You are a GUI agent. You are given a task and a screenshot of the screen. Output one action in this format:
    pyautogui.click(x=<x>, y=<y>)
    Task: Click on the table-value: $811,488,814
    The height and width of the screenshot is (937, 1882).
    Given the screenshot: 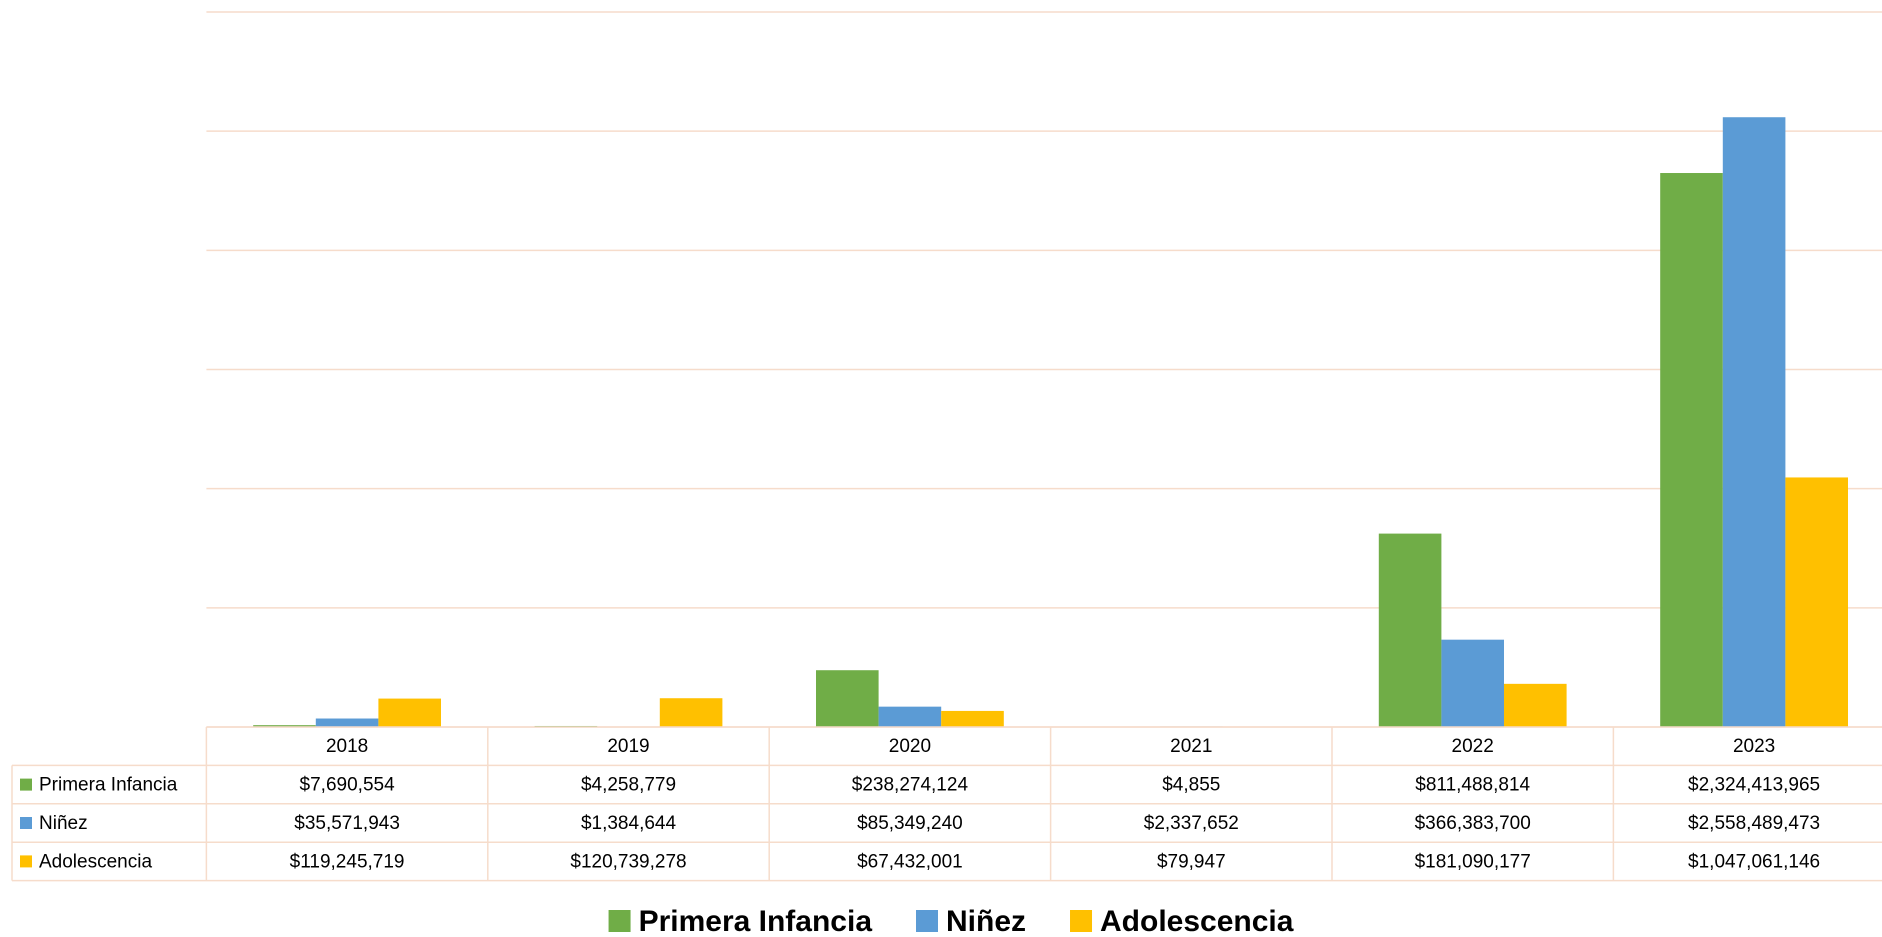 What is the action you would take?
    pyautogui.click(x=1472, y=785)
    